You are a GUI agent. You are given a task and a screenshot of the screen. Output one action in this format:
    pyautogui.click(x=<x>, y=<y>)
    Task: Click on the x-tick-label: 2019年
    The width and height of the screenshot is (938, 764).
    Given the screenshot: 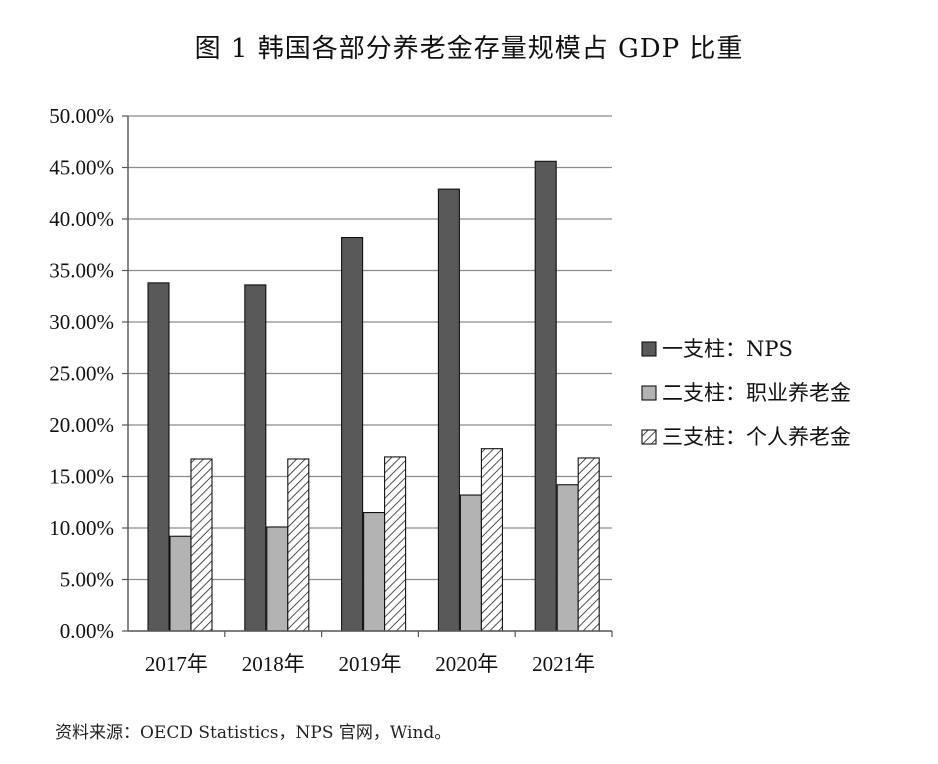 What is the action you would take?
    pyautogui.click(x=370, y=664)
    